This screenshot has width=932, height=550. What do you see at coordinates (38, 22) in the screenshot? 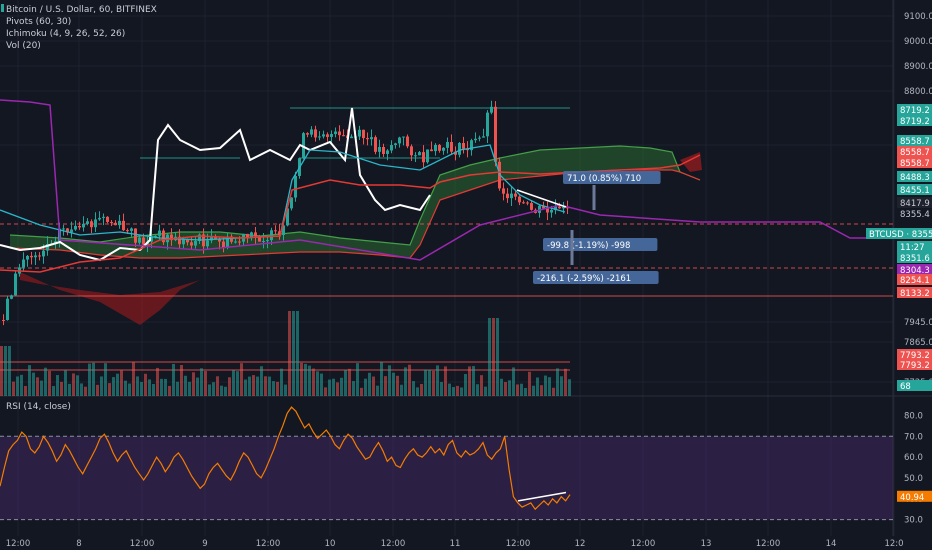
I see `pivots-legend: Pivots (60, 30)` at bounding box center [38, 22].